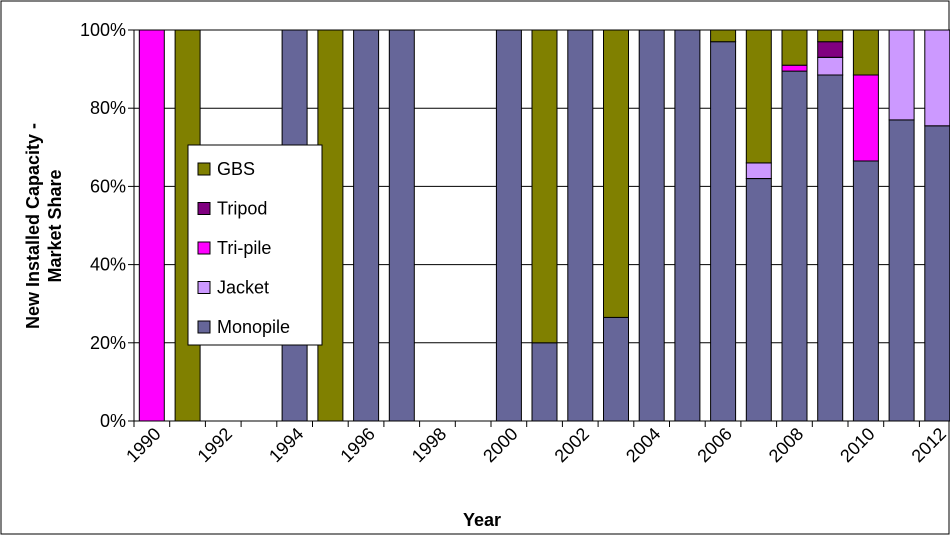 The width and height of the screenshot is (950, 540). What do you see at coordinates (830, 49) in the screenshot?
I see `bar-segment-tripod` at bounding box center [830, 49].